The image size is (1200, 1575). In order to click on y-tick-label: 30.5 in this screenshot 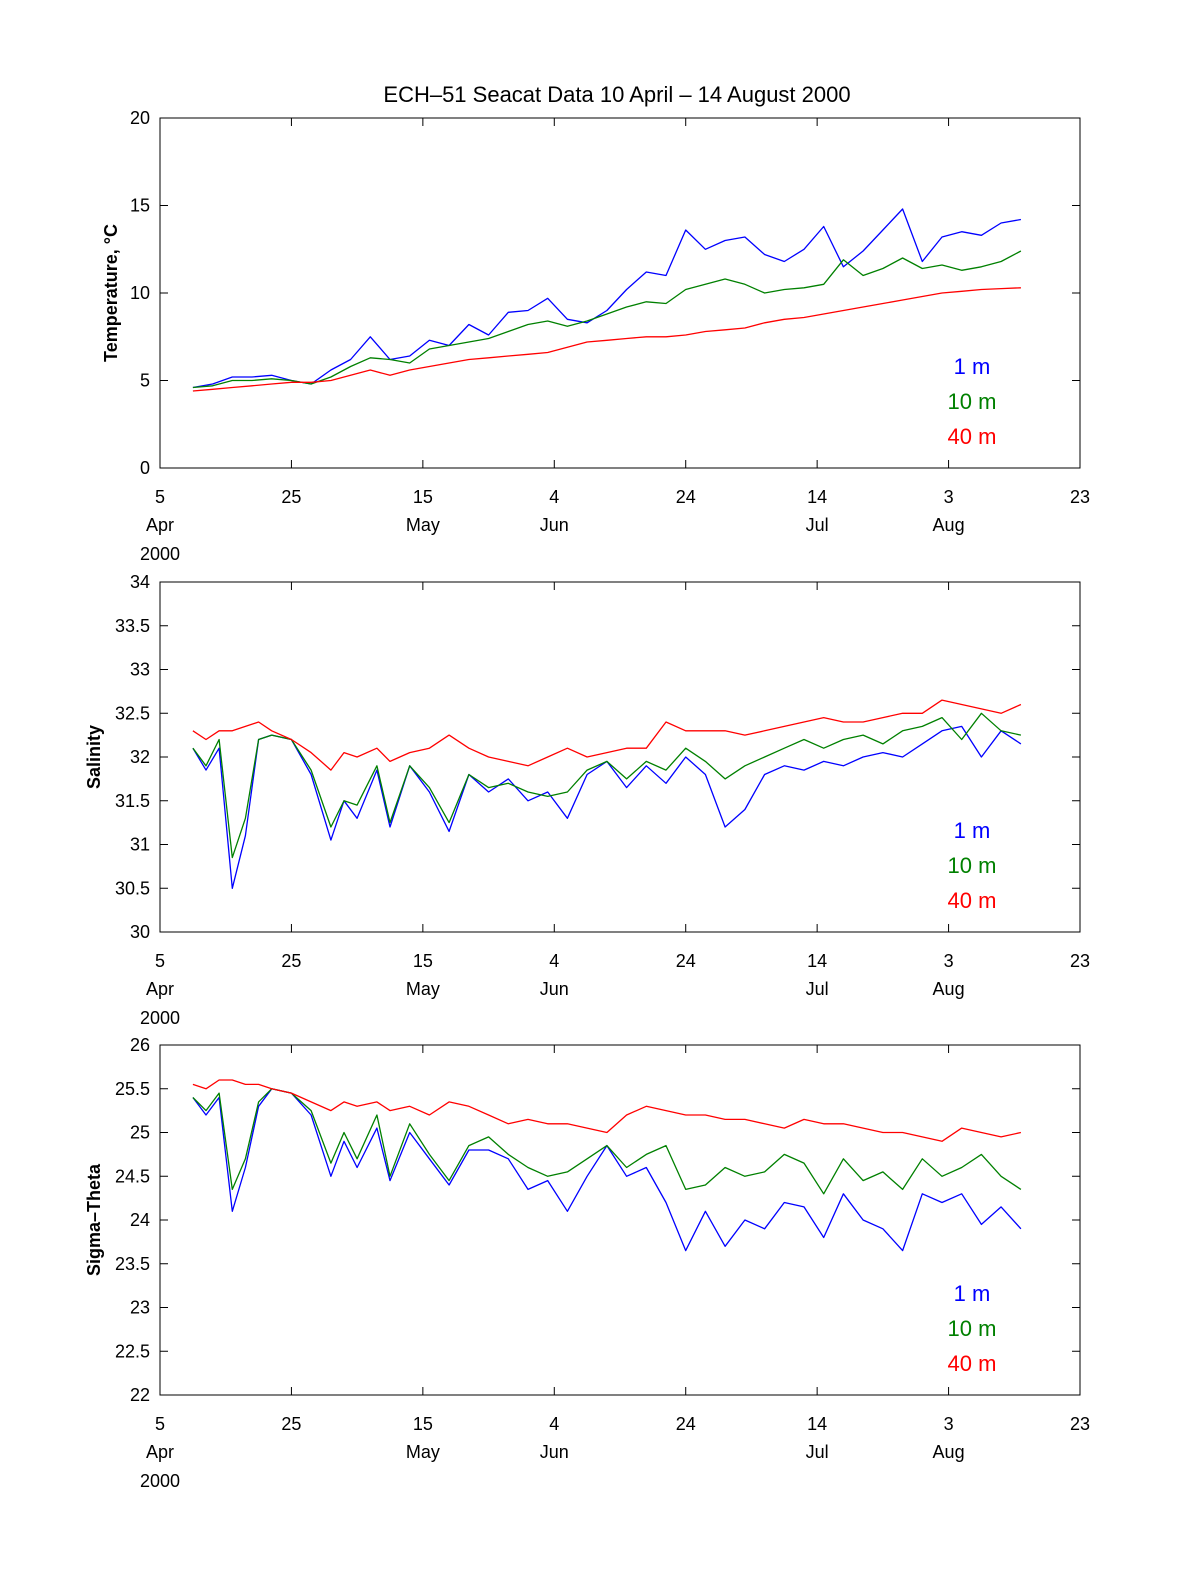, I will do `click(132, 888)`.